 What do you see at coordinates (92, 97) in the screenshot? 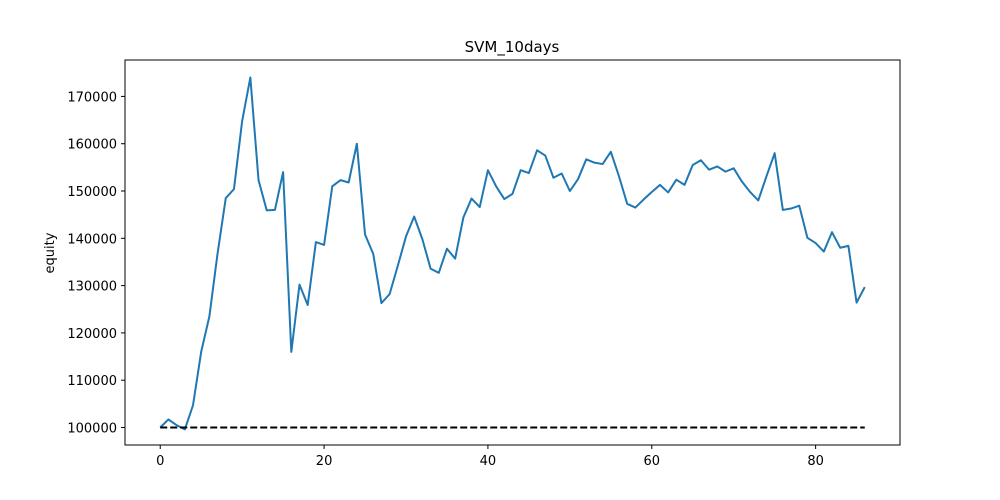
I see `y-tick-label: 170000` at bounding box center [92, 97].